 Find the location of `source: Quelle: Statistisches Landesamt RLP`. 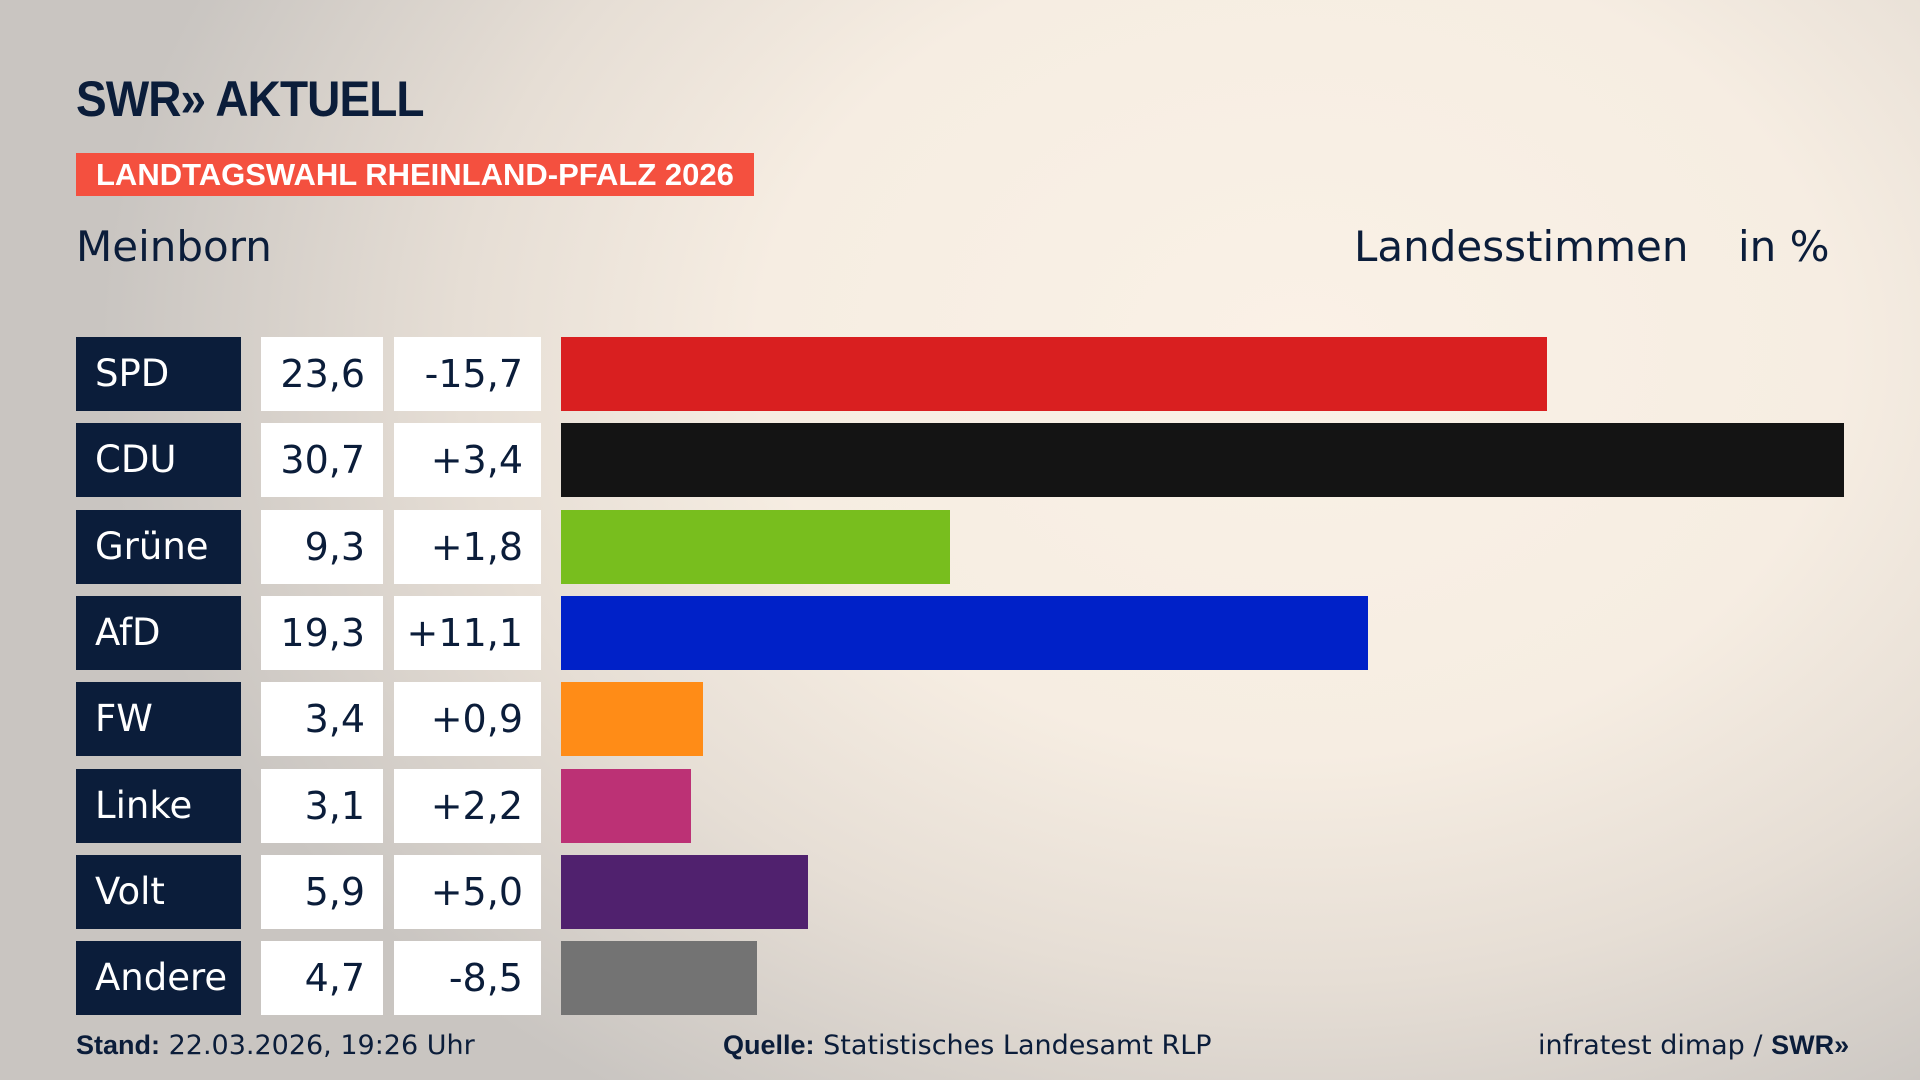

source: Quelle: Statistisches Landesamt RLP is located at coordinates (967, 1045).